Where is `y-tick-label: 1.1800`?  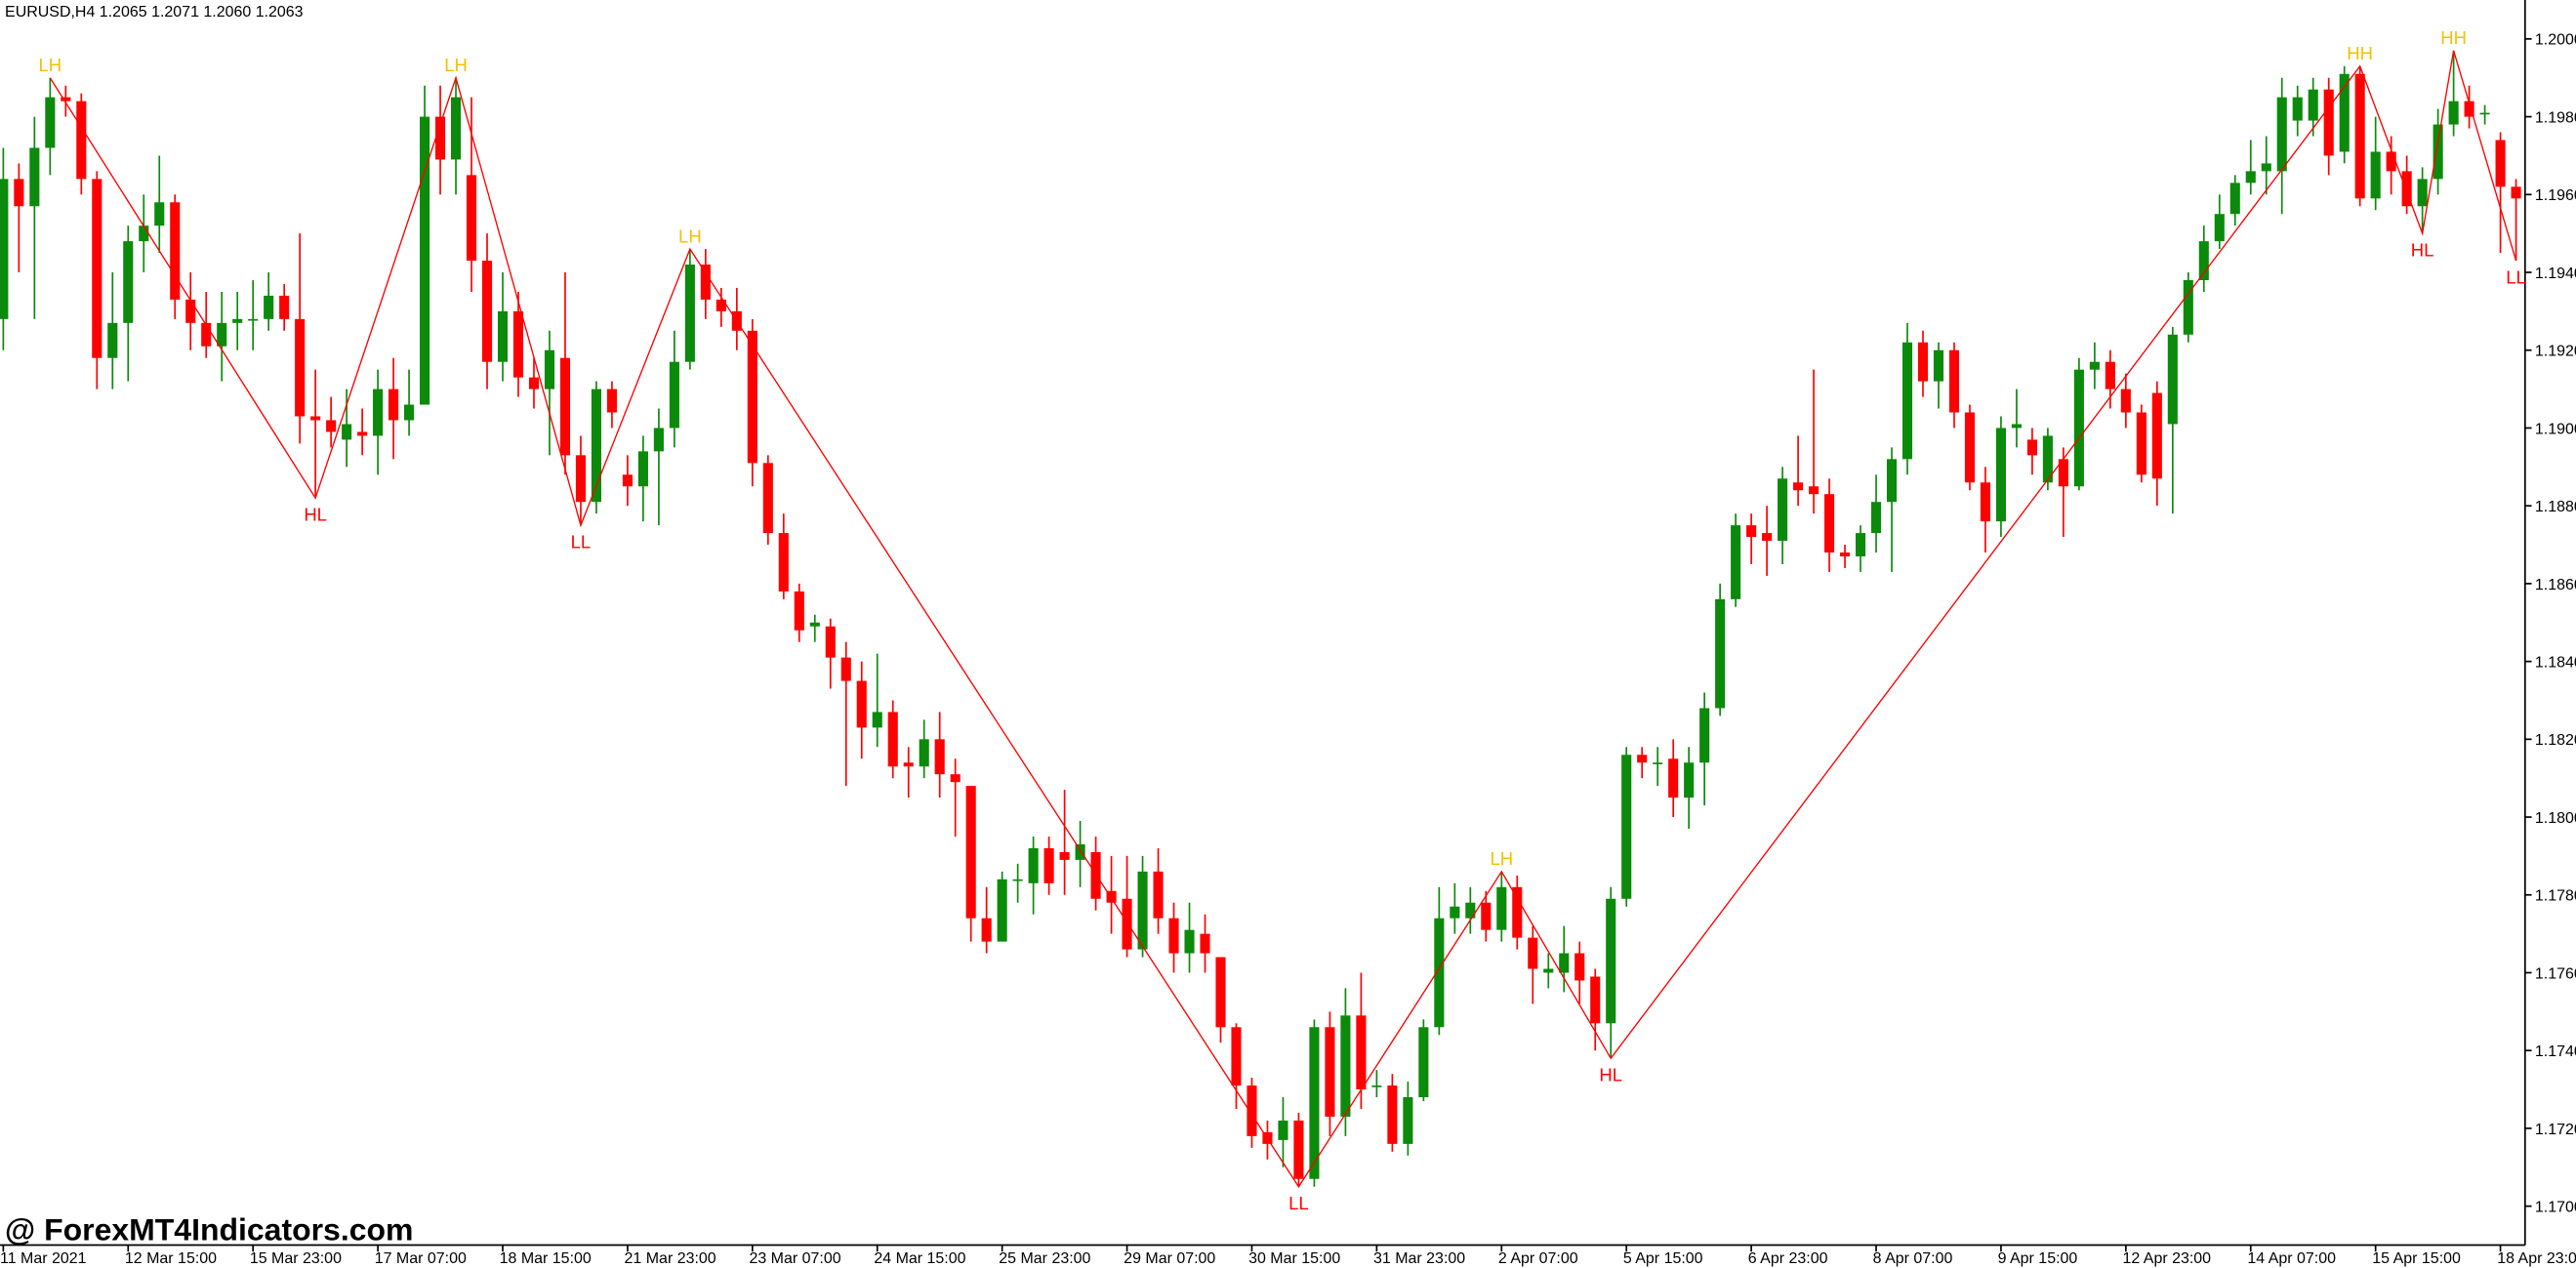
y-tick-label: 1.1800 is located at coordinates (2555, 819).